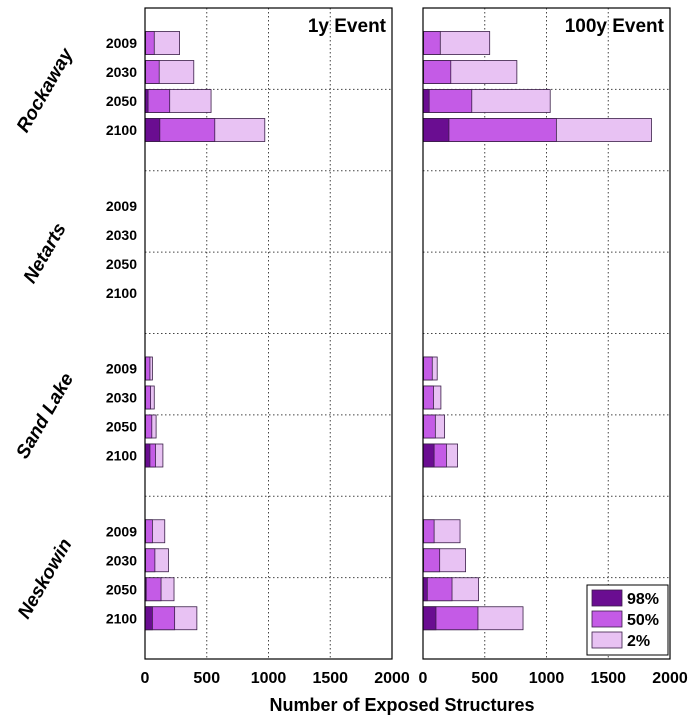 The width and height of the screenshot is (689, 722). Describe the element at coordinates (153, 589) in the screenshot. I see `bar-neskowin-2050-50pct` at that location.